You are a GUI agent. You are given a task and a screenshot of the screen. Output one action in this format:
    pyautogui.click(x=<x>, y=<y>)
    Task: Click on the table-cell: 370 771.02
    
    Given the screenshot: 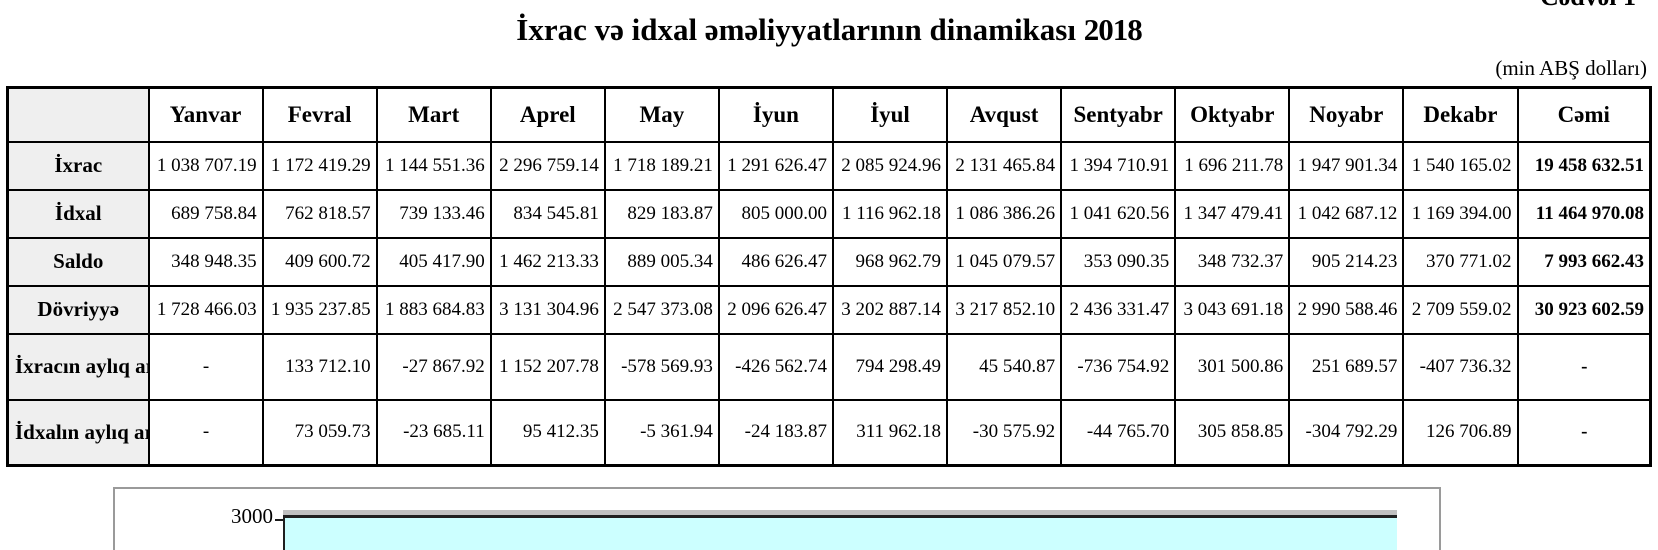 What is the action you would take?
    pyautogui.click(x=1460, y=261)
    